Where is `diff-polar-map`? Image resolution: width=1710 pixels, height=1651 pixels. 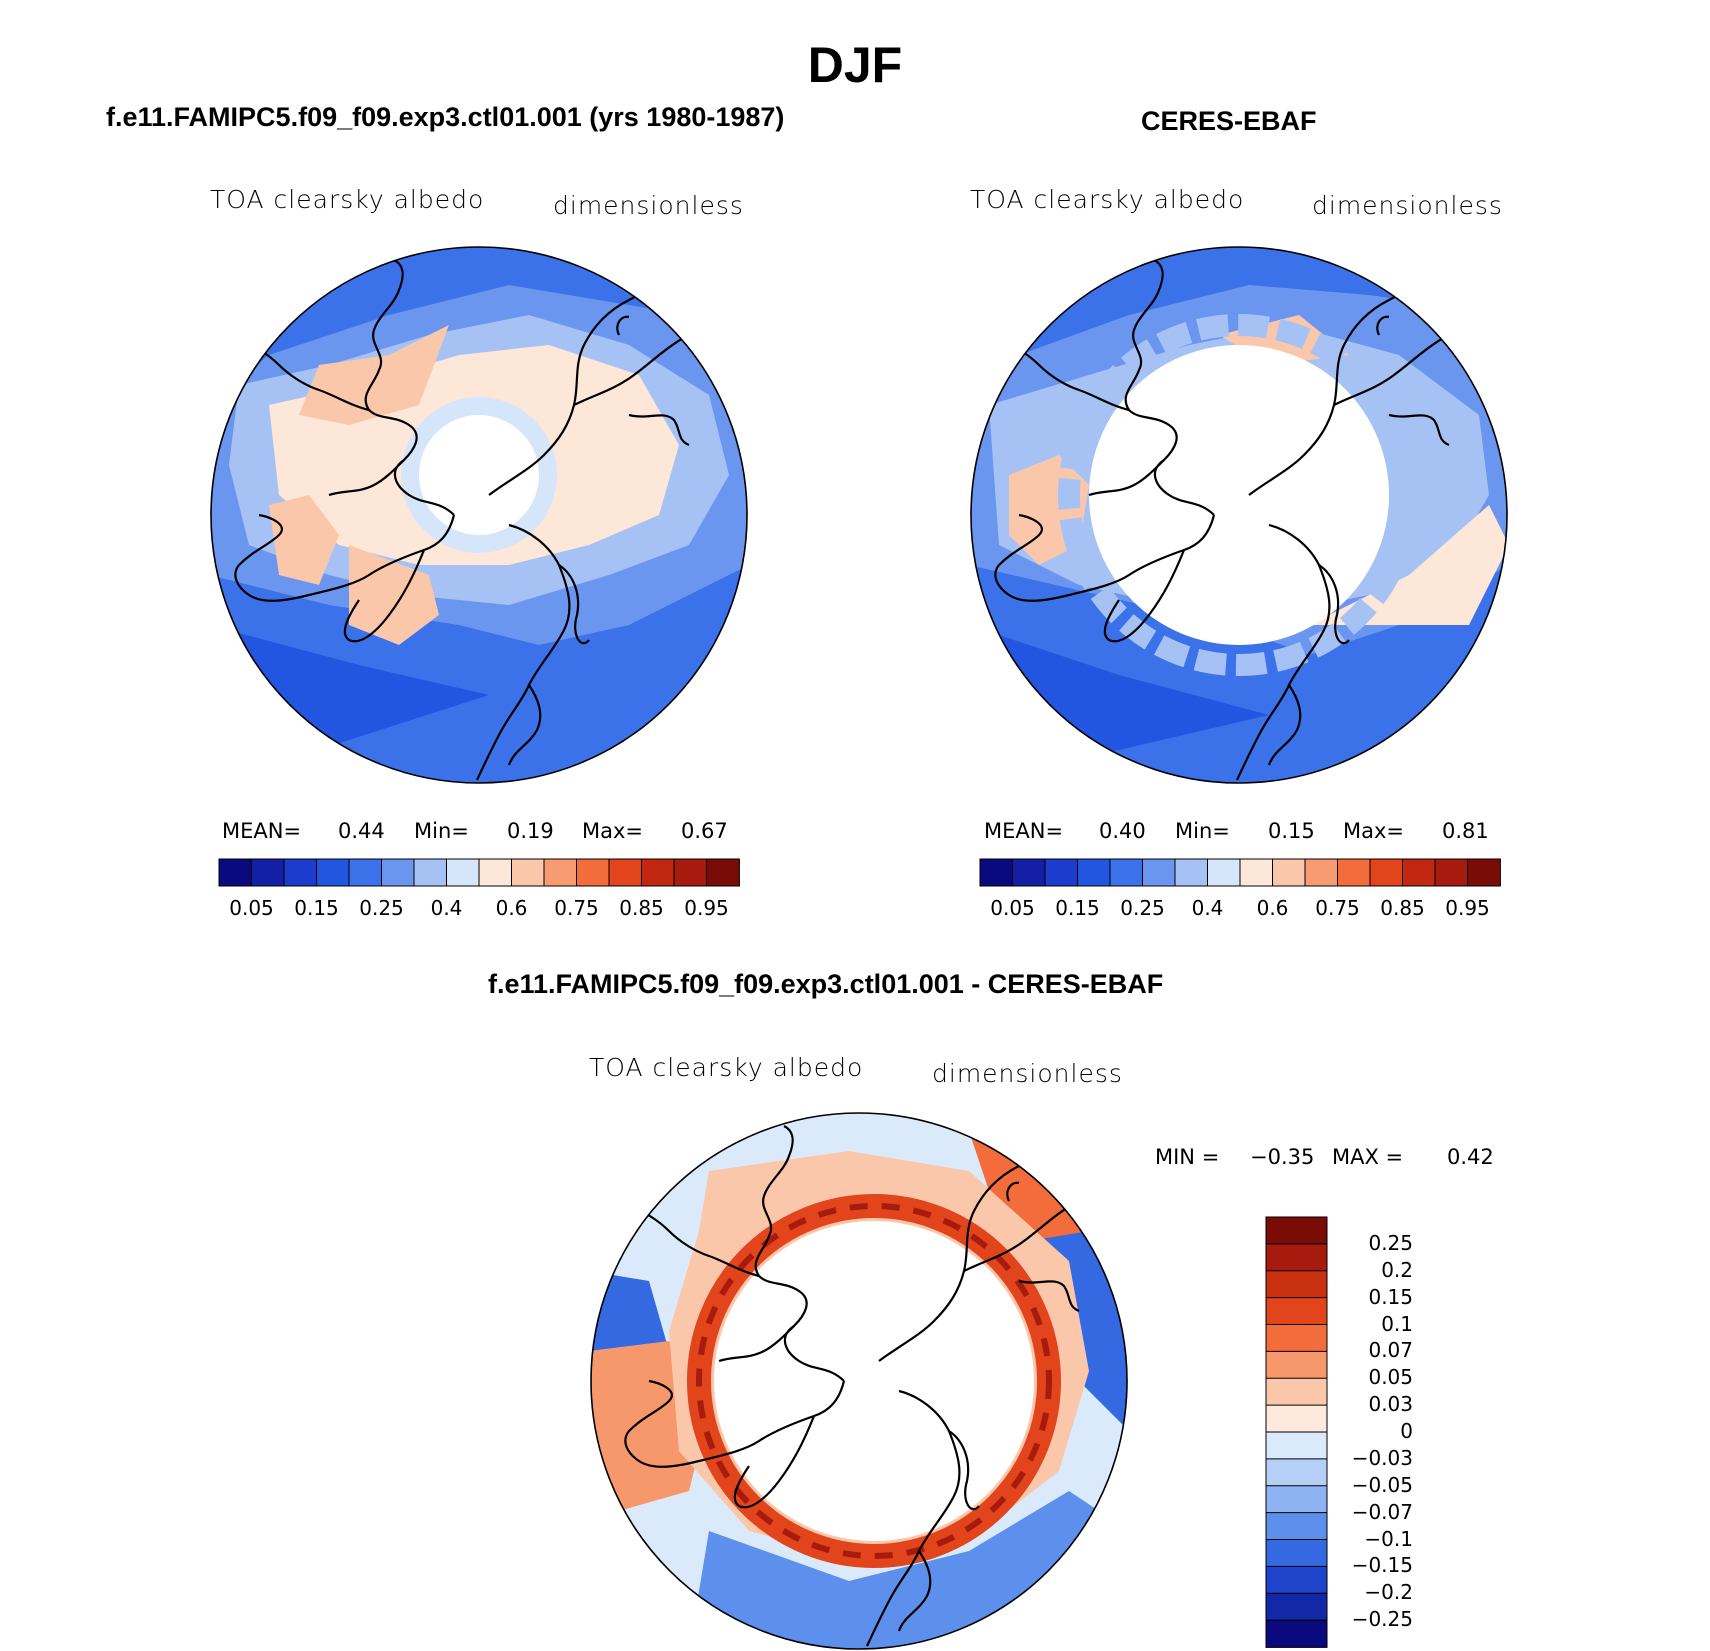
diff-polar-map is located at coordinates (859, 1381).